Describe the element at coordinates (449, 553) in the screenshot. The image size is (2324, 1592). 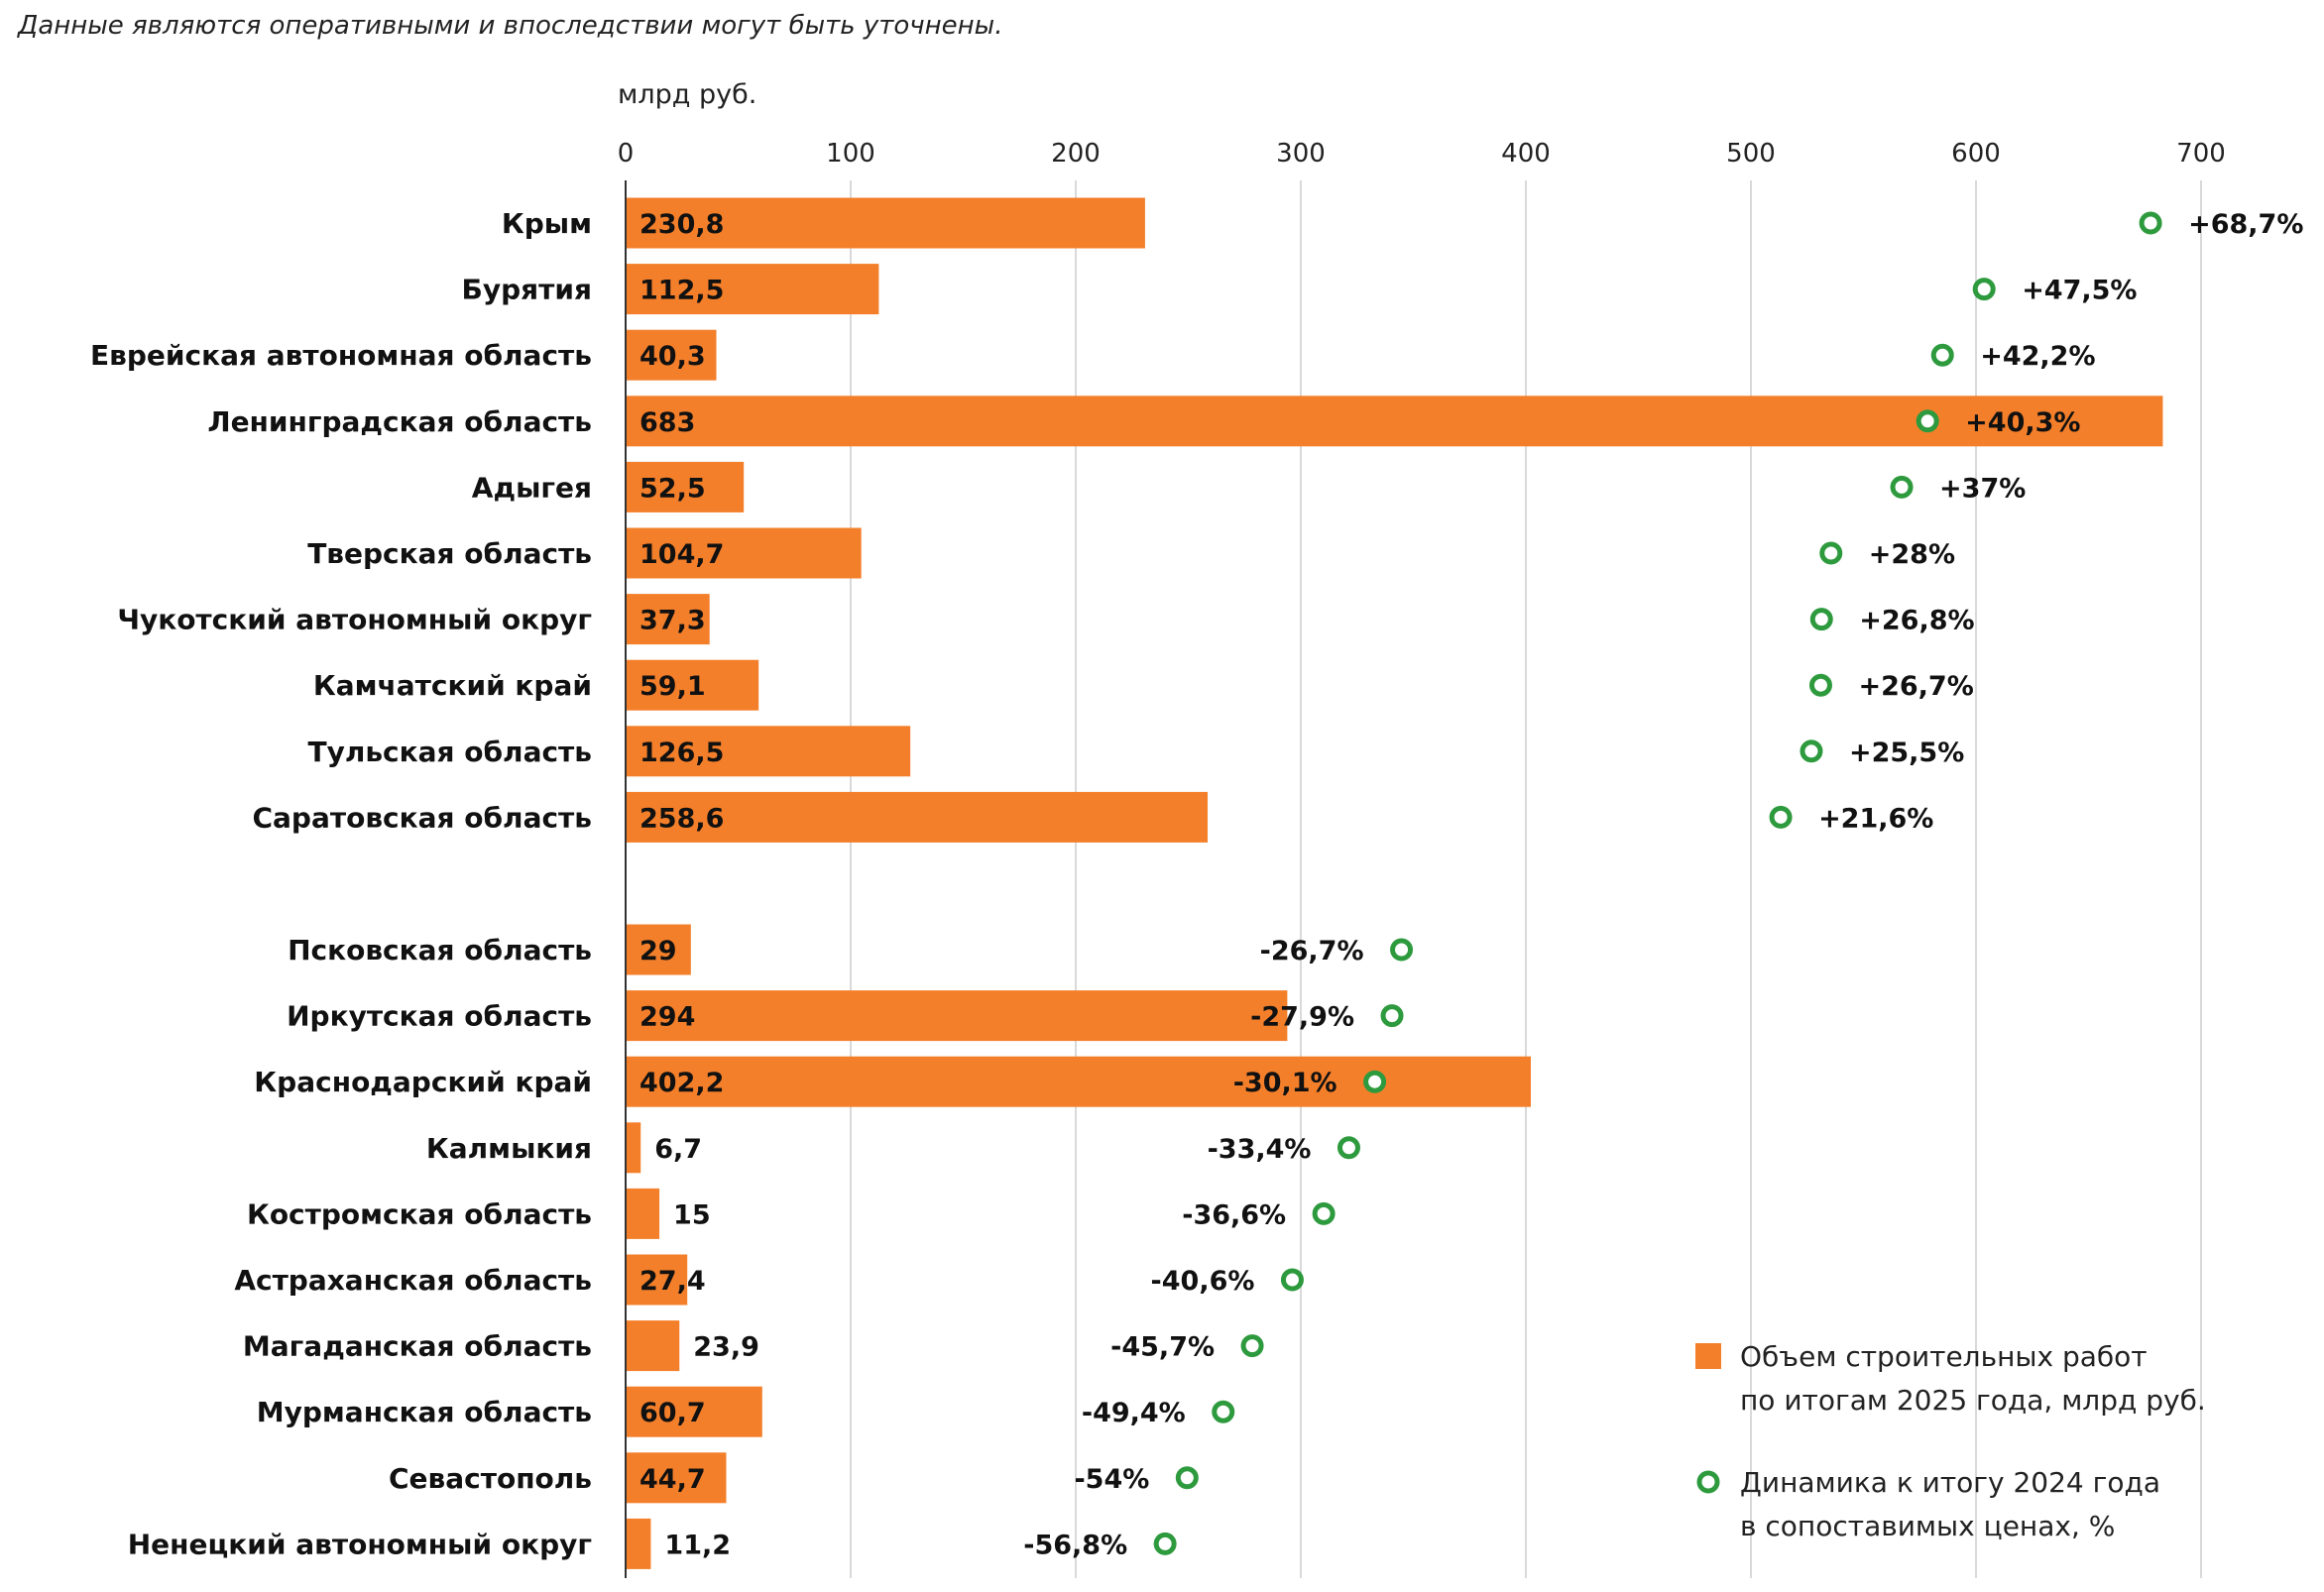
I see `category-label: Тверская область` at that location.